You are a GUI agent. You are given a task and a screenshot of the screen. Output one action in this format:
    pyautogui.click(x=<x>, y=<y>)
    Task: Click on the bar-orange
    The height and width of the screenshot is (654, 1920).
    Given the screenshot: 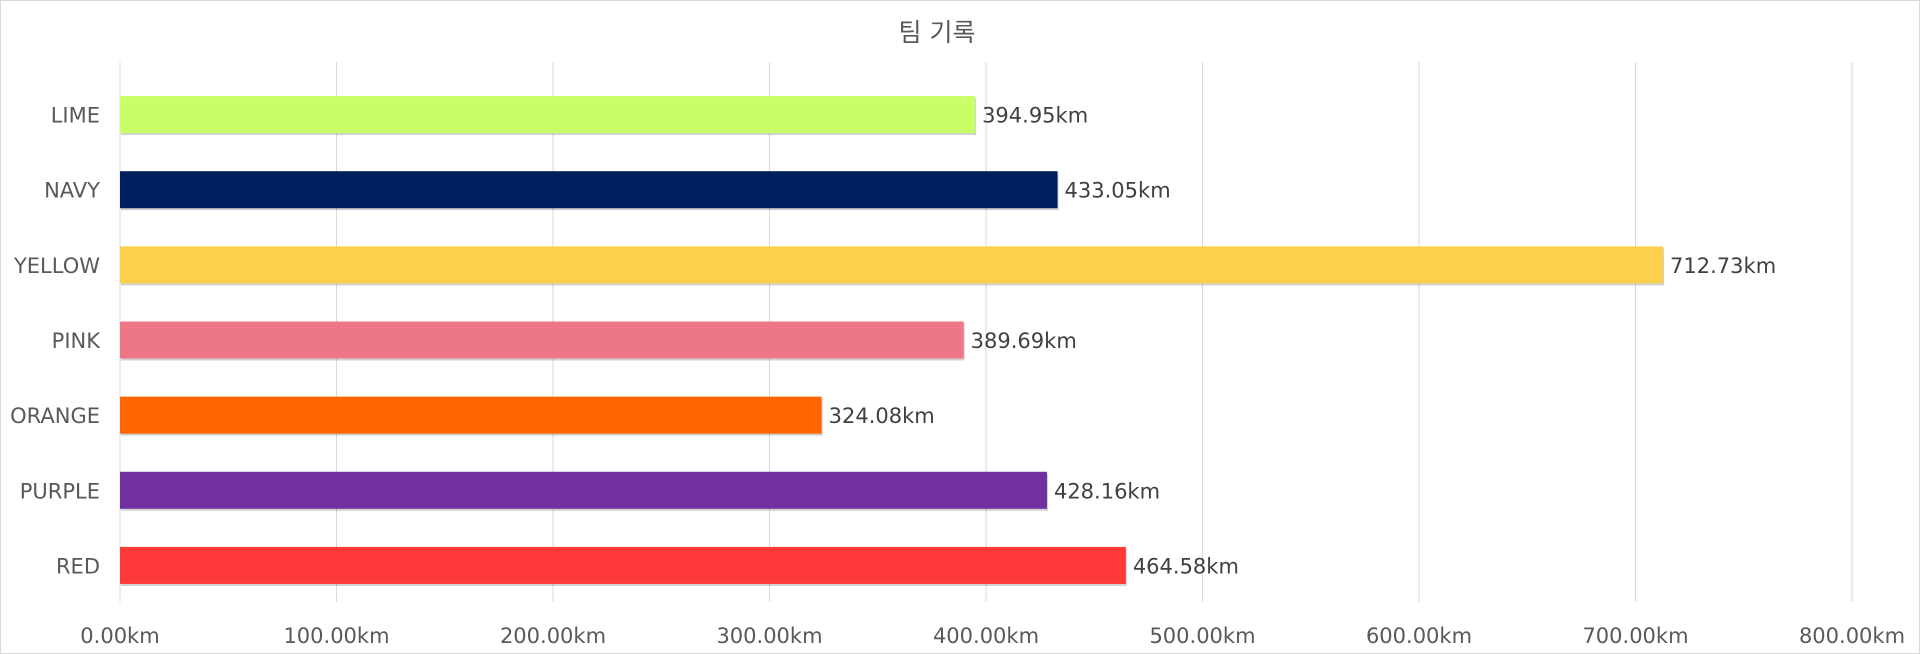 What is the action you would take?
    pyautogui.click(x=471, y=415)
    